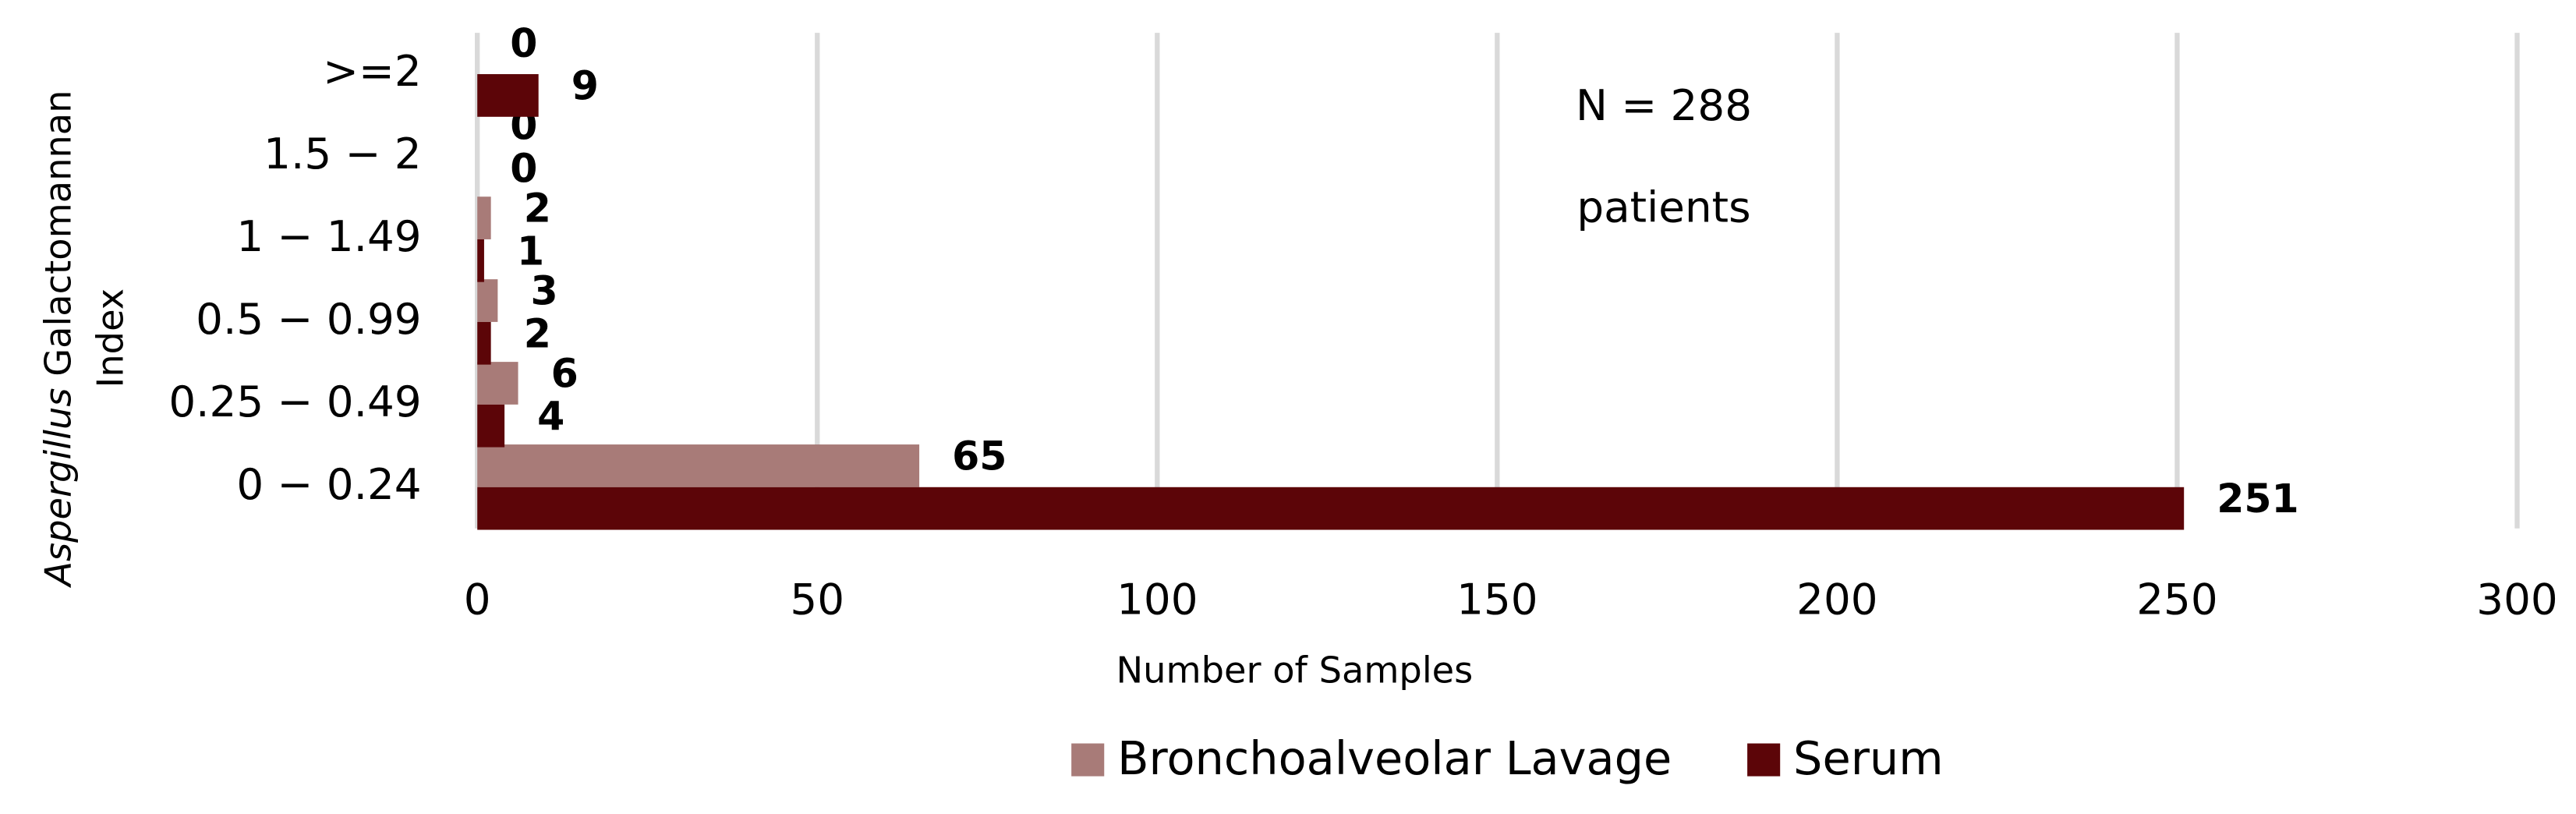 The image size is (2576, 814). I want to click on y-tick-label: 0 − 0.24, so click(328, 484).